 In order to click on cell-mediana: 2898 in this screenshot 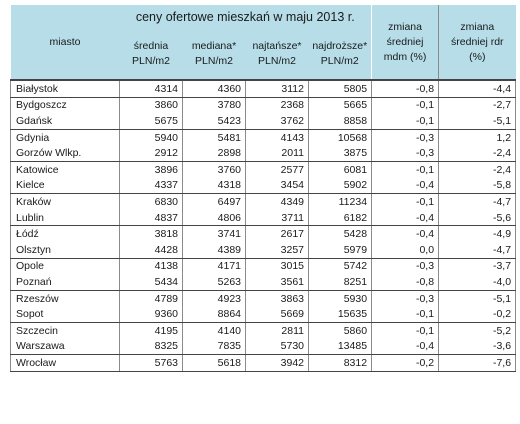, I will do `click(214, 153)`.